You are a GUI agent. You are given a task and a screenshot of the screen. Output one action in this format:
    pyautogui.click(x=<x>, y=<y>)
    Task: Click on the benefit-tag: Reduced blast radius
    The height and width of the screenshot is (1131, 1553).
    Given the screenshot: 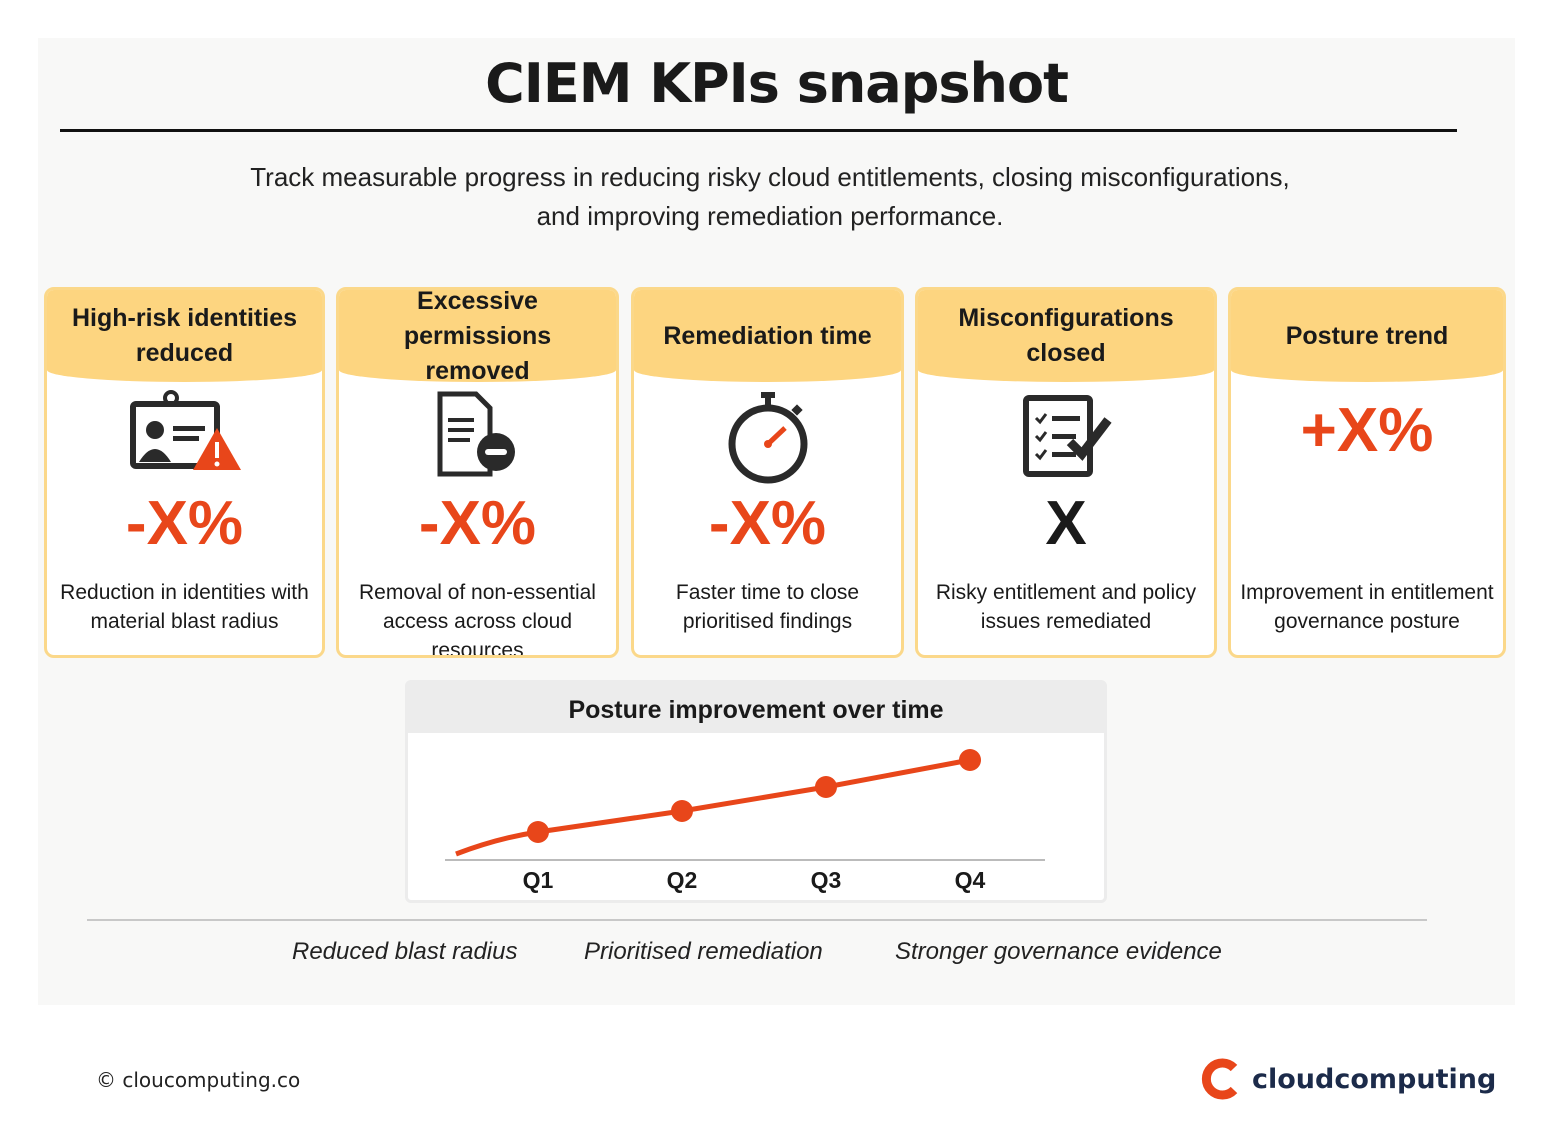 What is the action you would take?
    pyautogui.click(x=405, y=951)
    